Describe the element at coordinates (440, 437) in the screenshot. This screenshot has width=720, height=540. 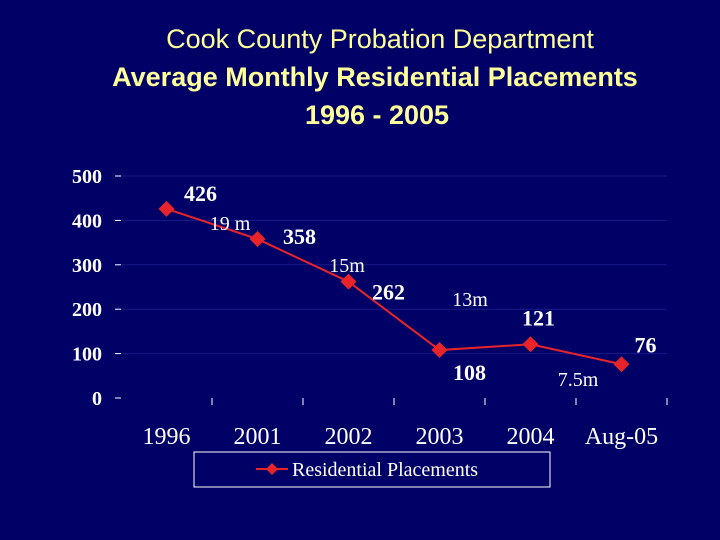
I see `x-tick-label: 2003` at that location.